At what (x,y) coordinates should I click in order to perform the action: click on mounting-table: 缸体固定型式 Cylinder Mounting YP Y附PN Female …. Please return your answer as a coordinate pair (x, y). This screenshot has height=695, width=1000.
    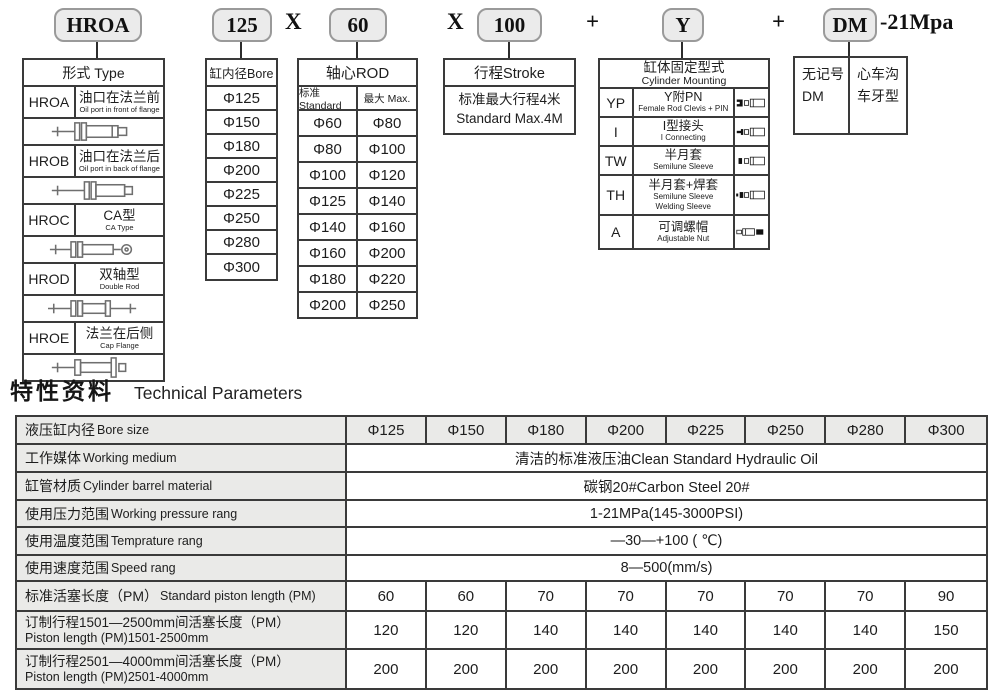
    Looking at the image, I should click on (684, 154).